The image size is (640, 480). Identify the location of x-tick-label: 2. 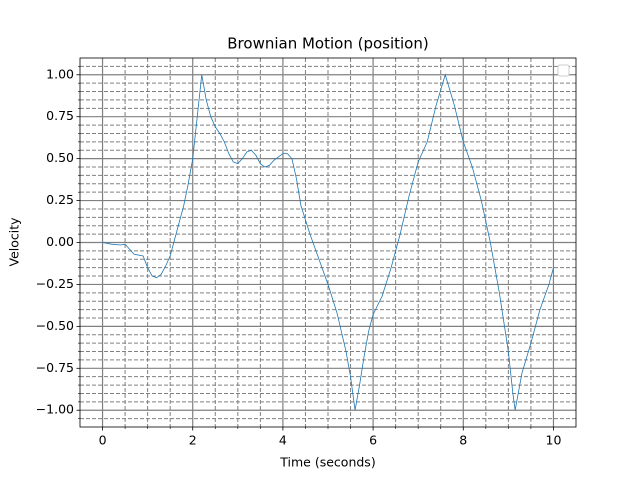
(193, 440).